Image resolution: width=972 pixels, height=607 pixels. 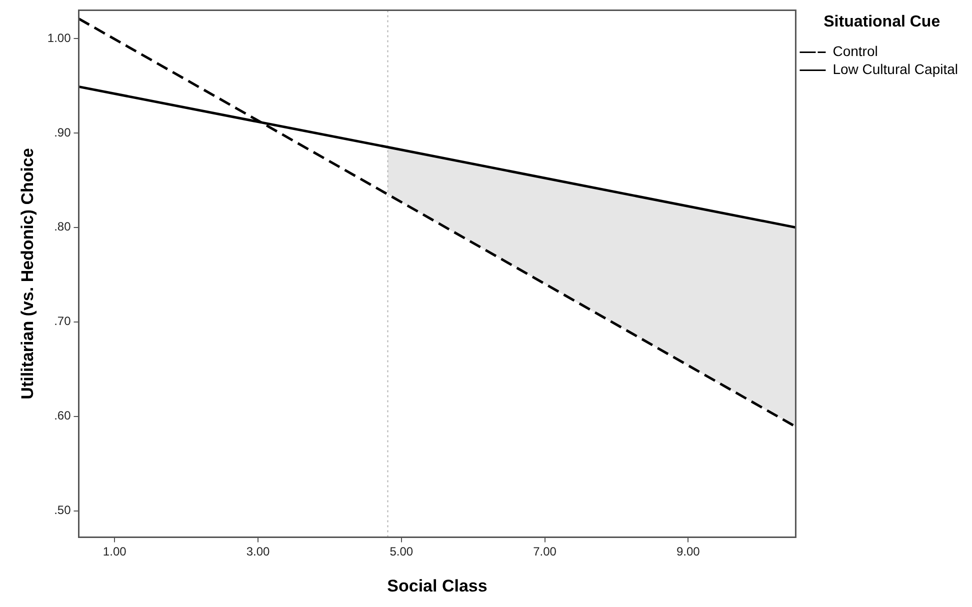 I want to click on x-tick-label: 1.00, so click(x=114, y=551).